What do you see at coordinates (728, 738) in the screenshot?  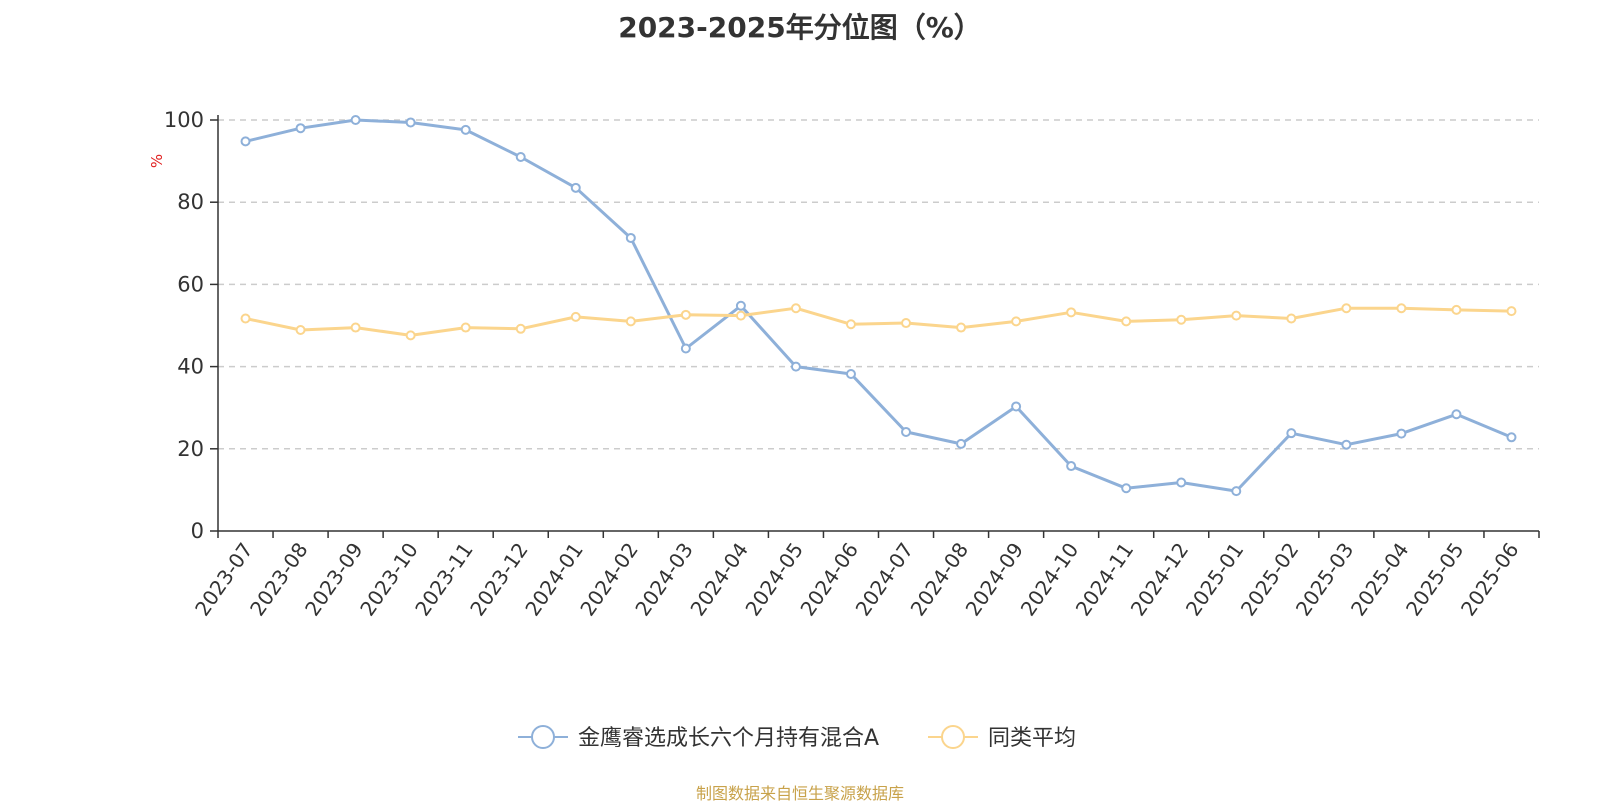 I see `legend-label-1: 金鹰睿选成长六个月持有混合A` at bounding box center [728, 738].